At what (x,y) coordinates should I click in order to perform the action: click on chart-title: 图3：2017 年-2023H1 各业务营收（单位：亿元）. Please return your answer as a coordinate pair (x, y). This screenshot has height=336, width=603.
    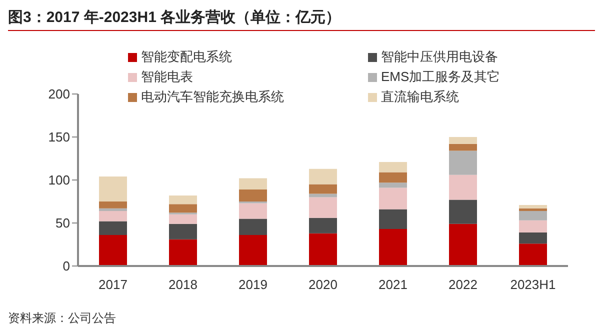
    Looking at the image, I should click on (301, 19).